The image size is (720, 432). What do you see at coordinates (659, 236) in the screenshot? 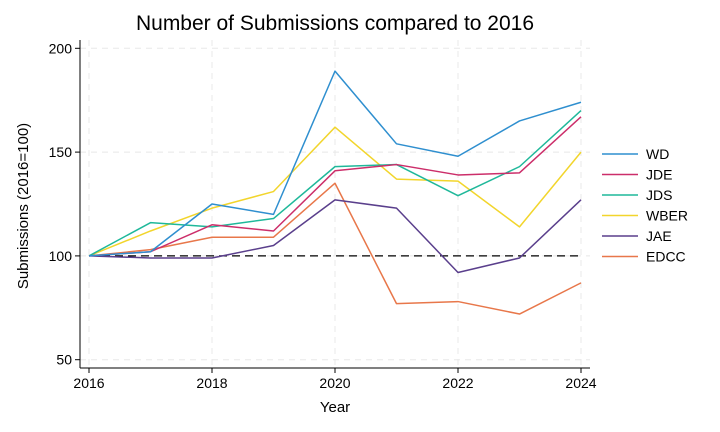
I see `legend-label-jae: JAE` at bounding box center [659, 236].